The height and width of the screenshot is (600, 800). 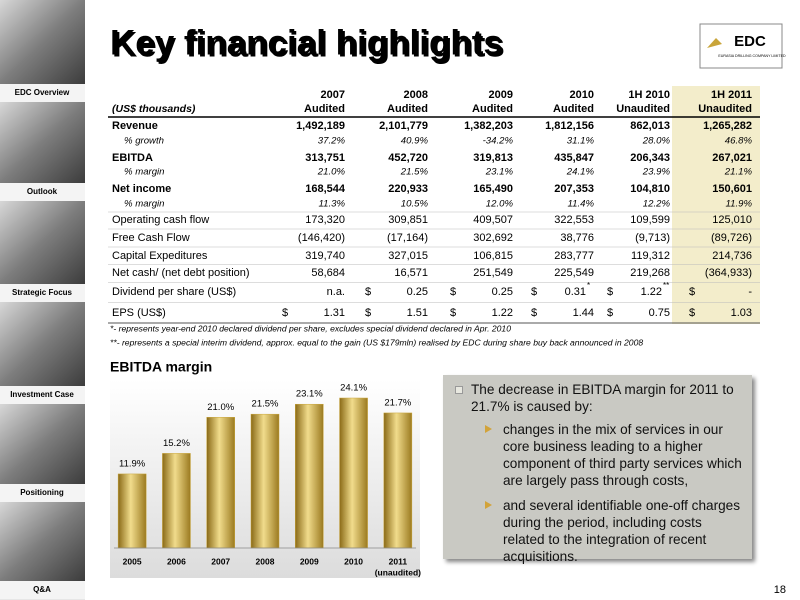 What do you see at coordinates (414, 172) in the screenshot?
I see `cell-value: 21.5%` at bounding box center [414, 172].